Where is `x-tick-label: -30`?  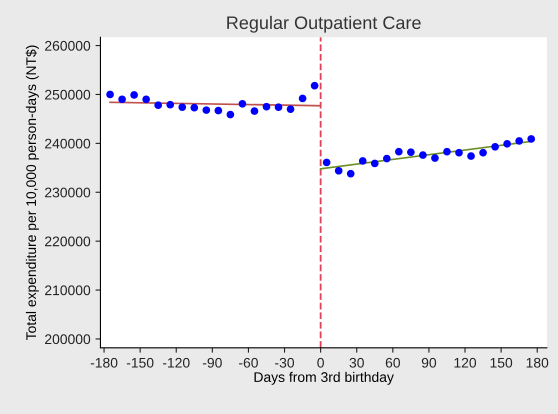
x-tick-label: -30 is located at coordinates (284, 363).